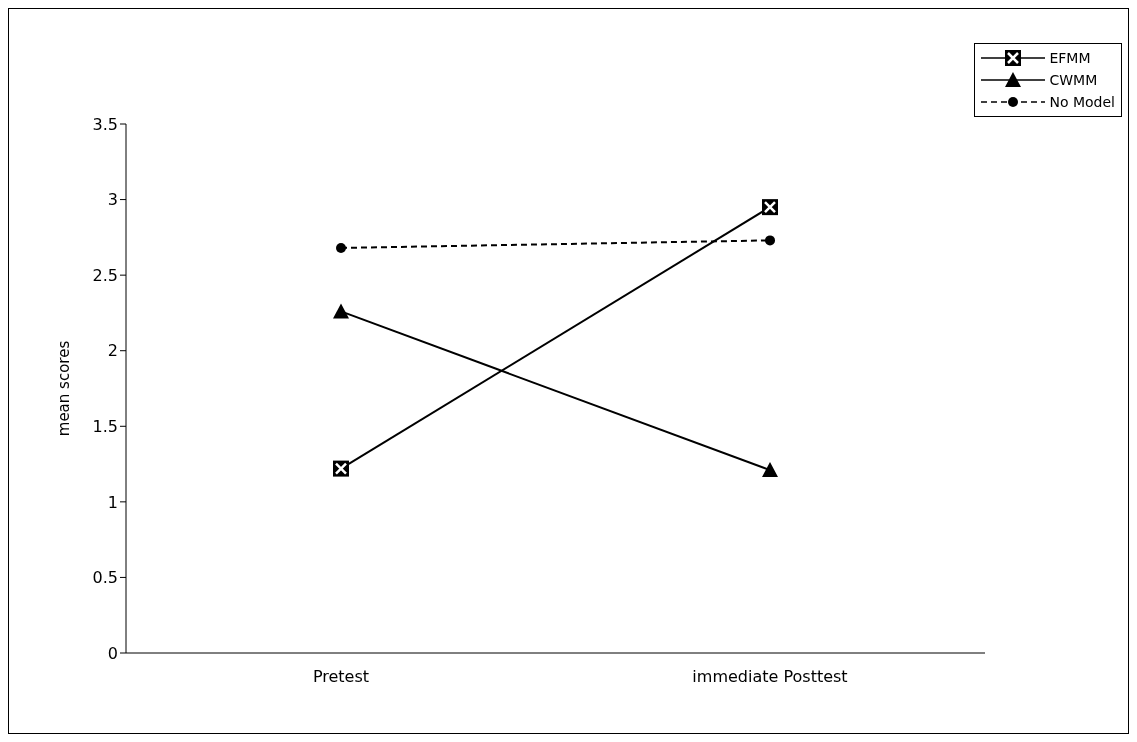 This screenshot has height=742, width=1137. What do you see at coordinates (770, 677) in the screenshot?
I see `x-tick-label: immediate Posttest` at bounding box center [770, 677].